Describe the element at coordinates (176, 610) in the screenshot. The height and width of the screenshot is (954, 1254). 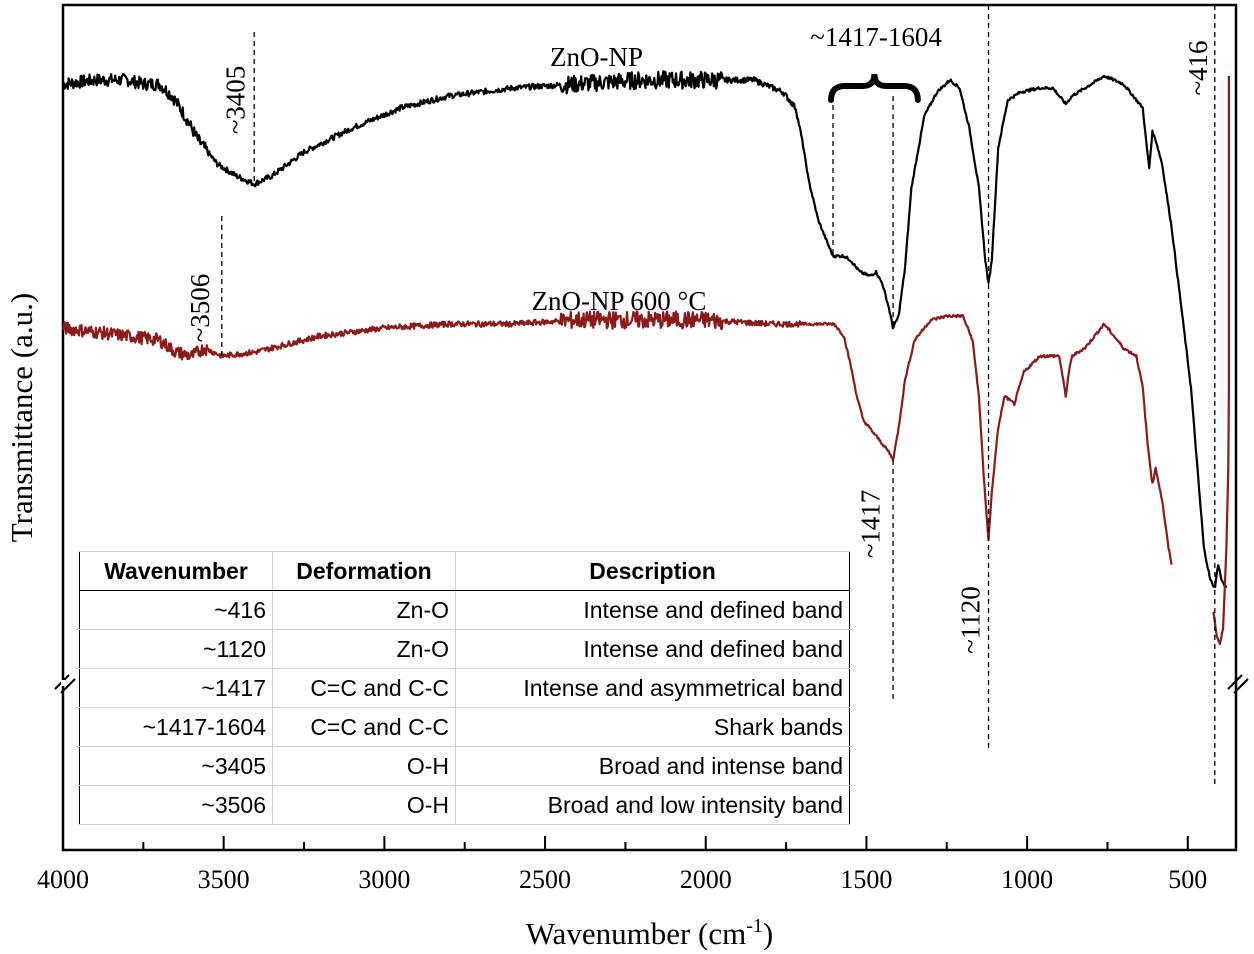
I see `table-cell-wavenumber: ~416` at that location.